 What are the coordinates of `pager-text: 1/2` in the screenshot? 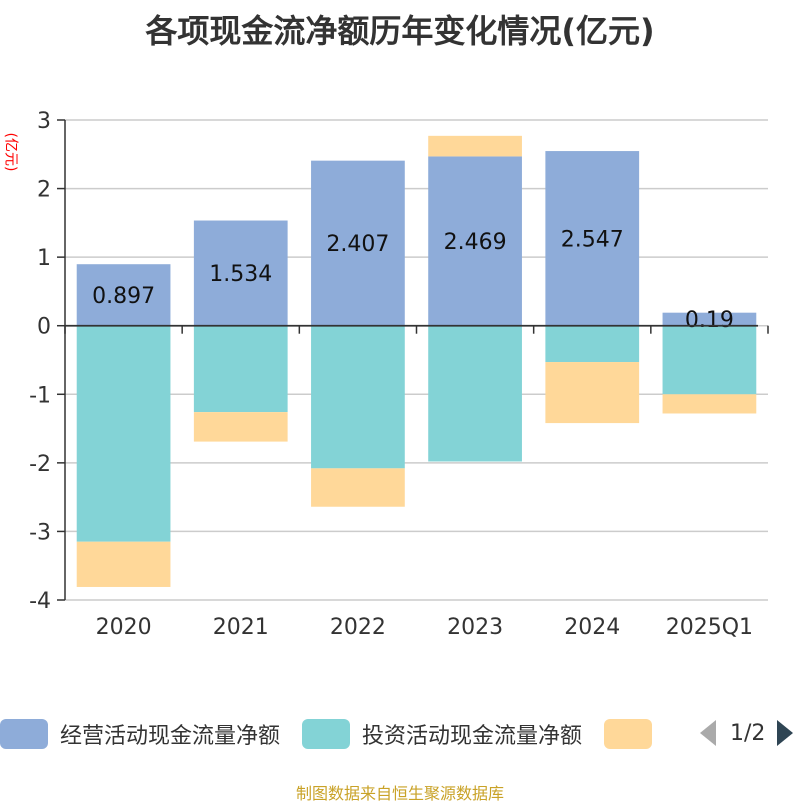 It's located at (748, 733).